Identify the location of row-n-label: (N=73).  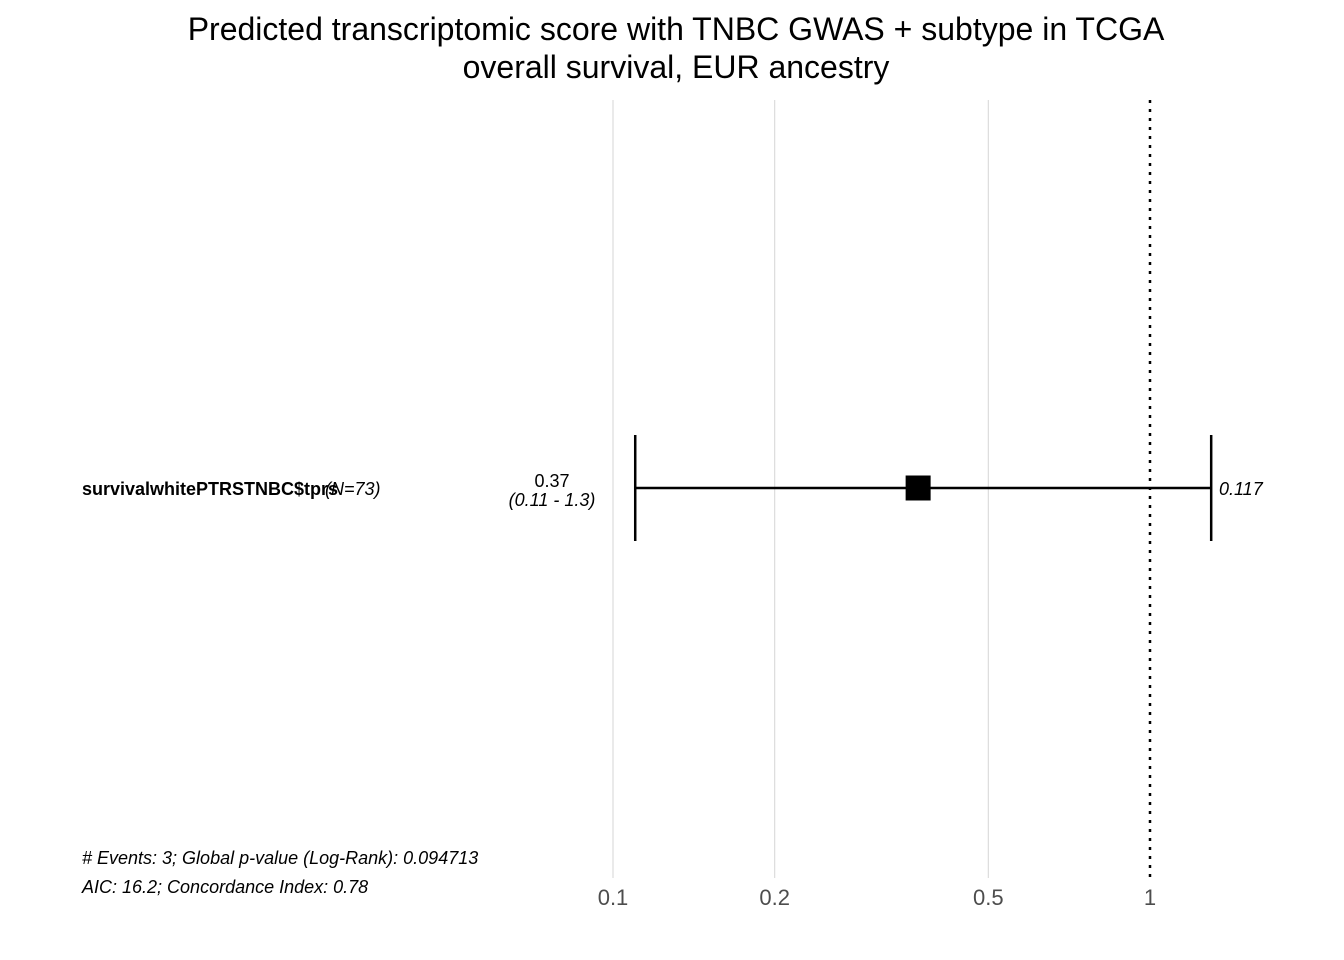
(353, 489).